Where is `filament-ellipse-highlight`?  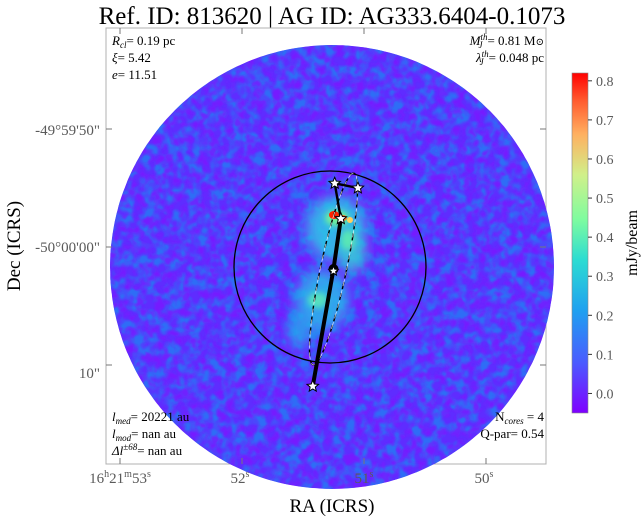
filament-ellipse-highlight is located at coordinates (333, 269).